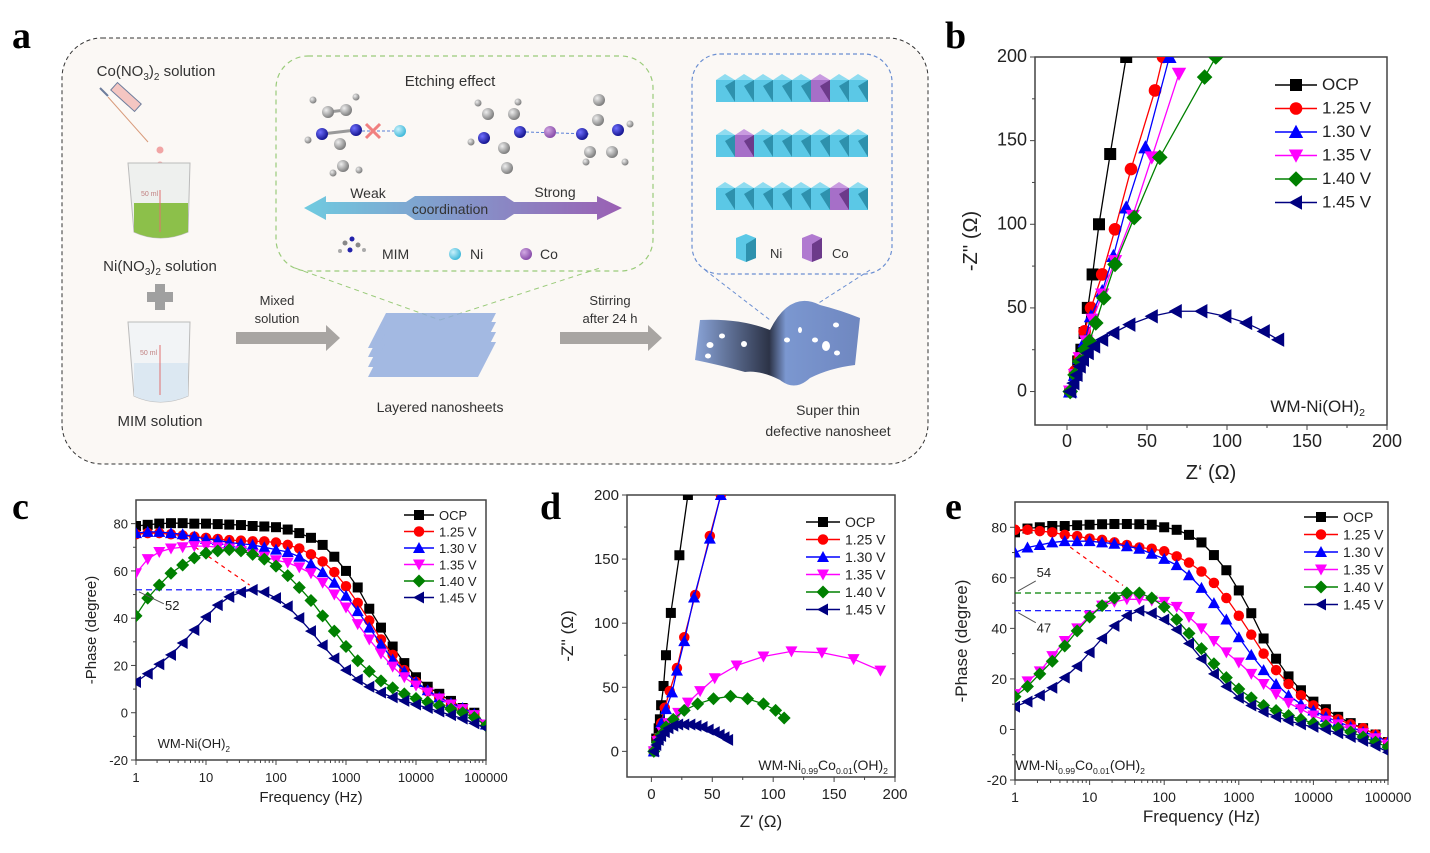 The width and height of the screenshot is (1430, 853). What do you see at coordinates (606, 559) in the screenshot?
I see `y-tick-label: 150` at bounding box center [606, 559].